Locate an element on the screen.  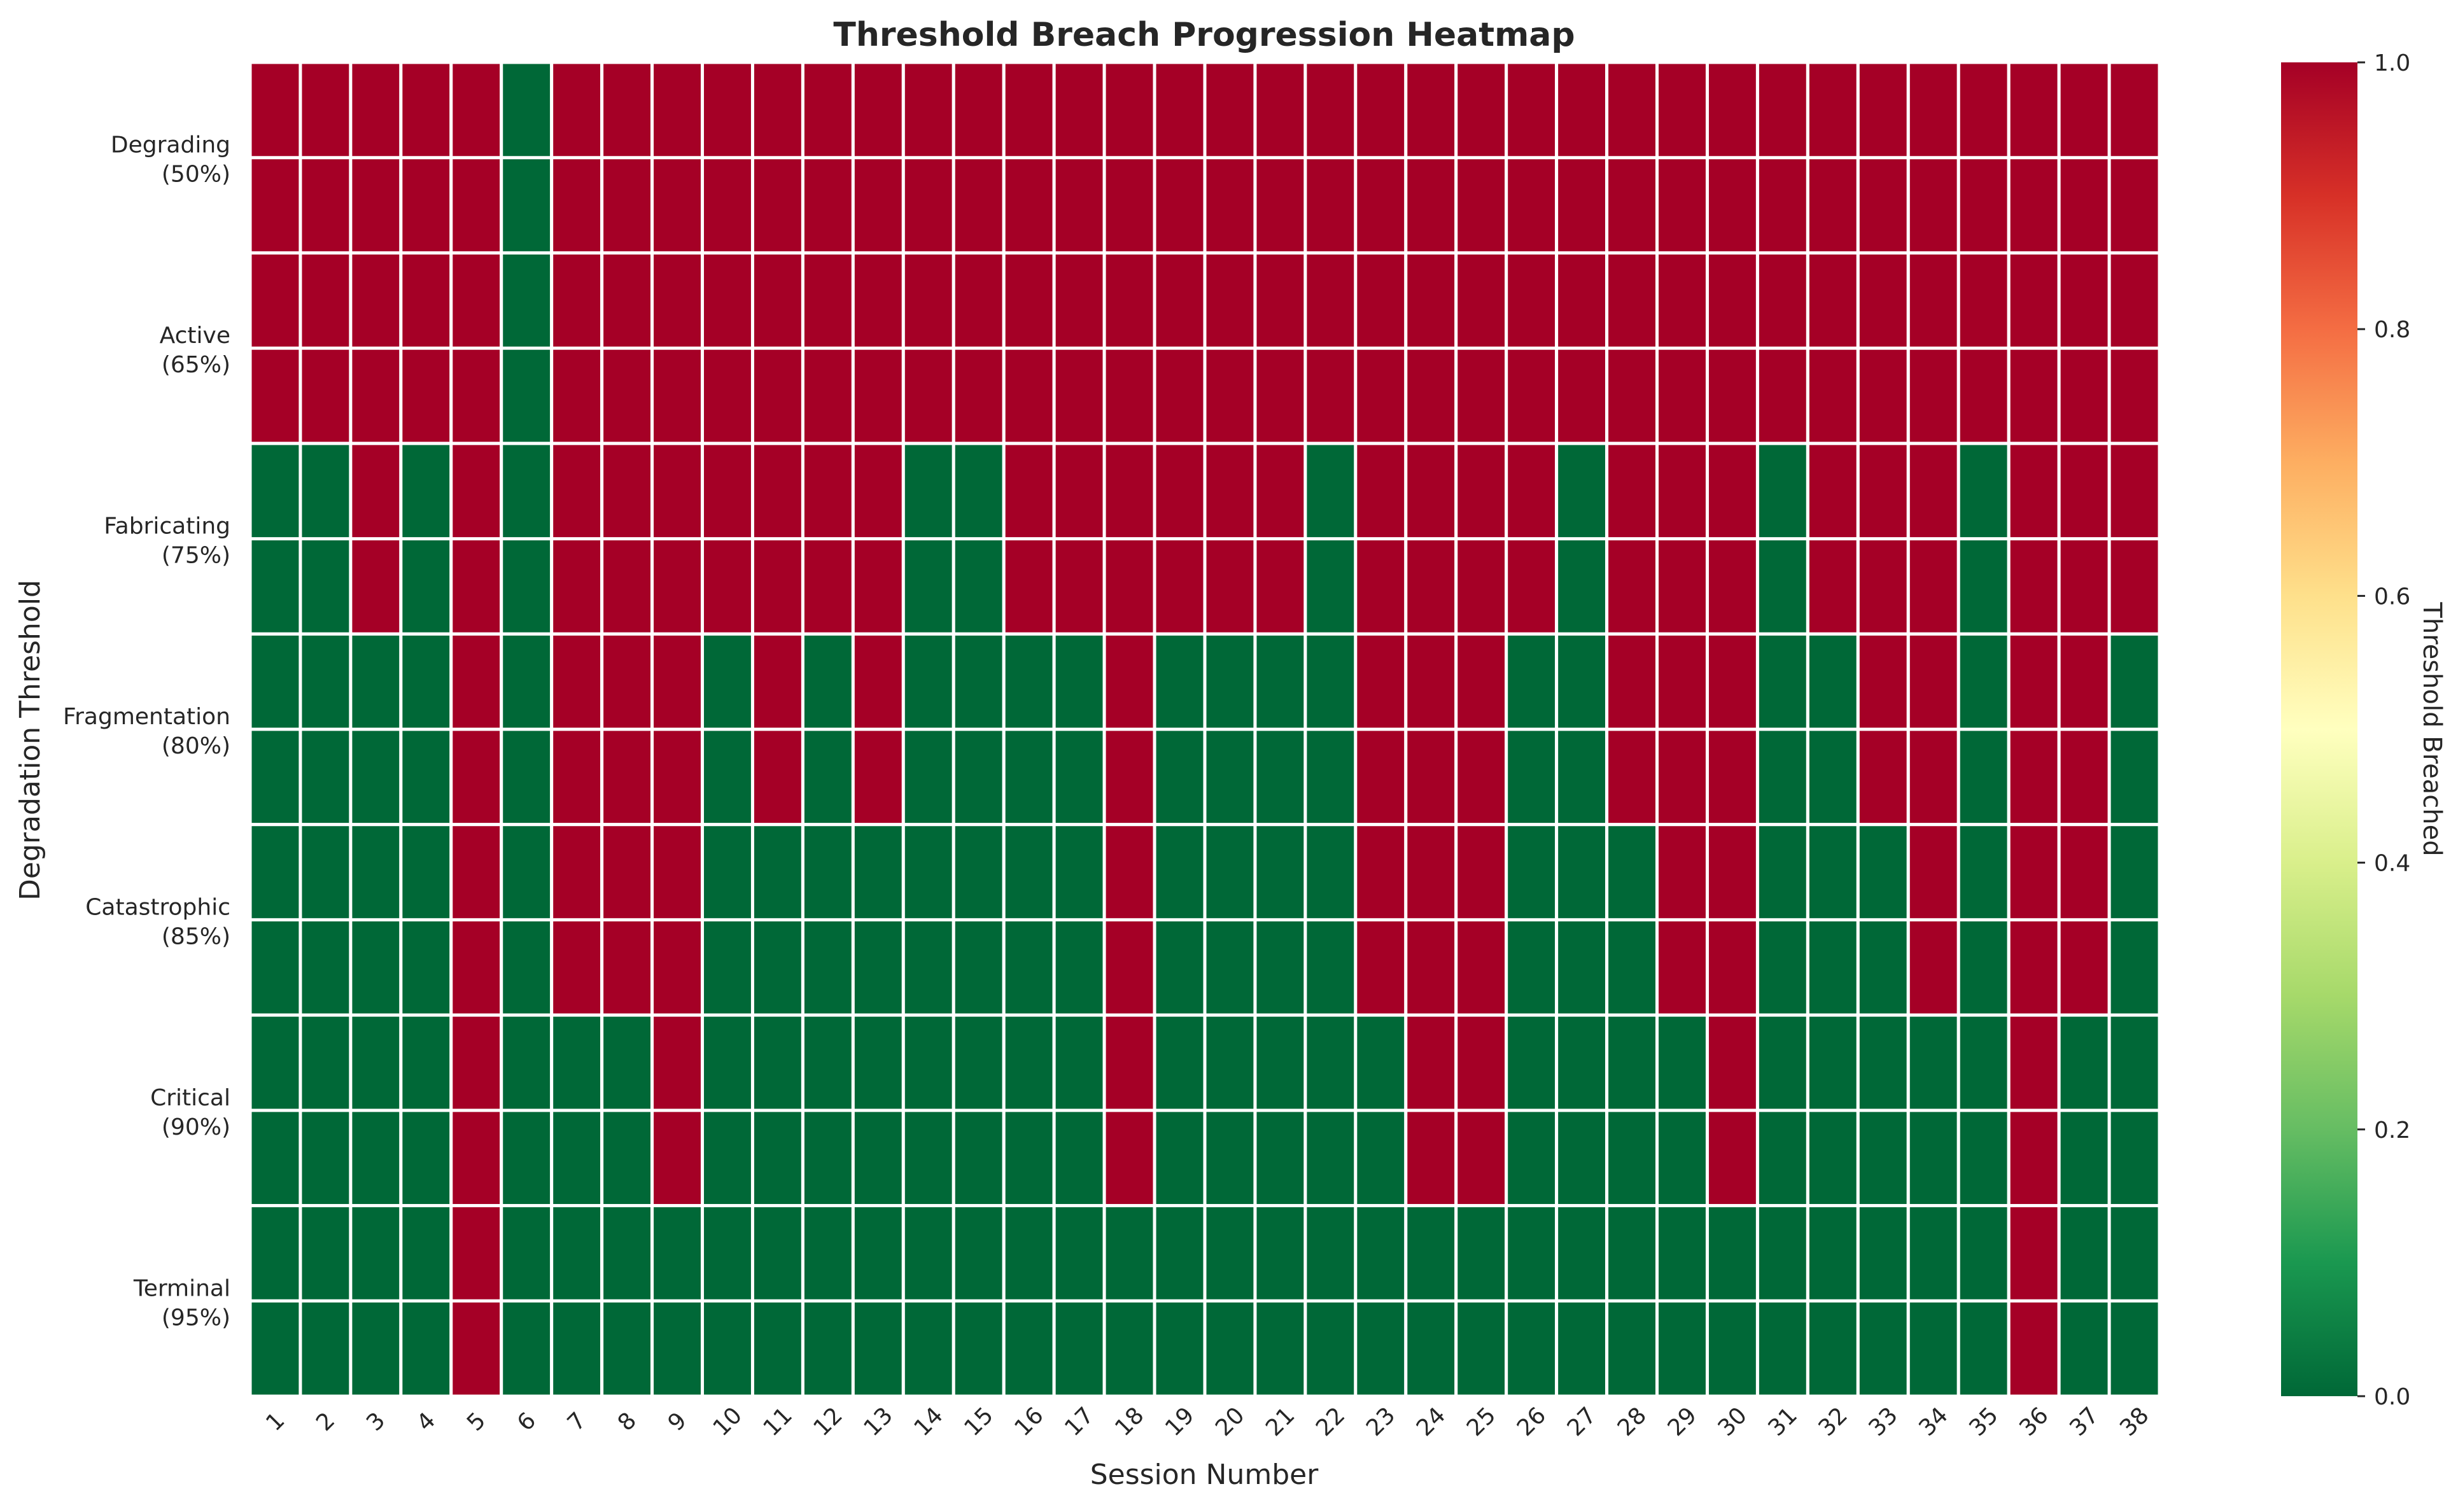
colorbar-tick-label: 0.4 is located at coordinates (2392, 864).